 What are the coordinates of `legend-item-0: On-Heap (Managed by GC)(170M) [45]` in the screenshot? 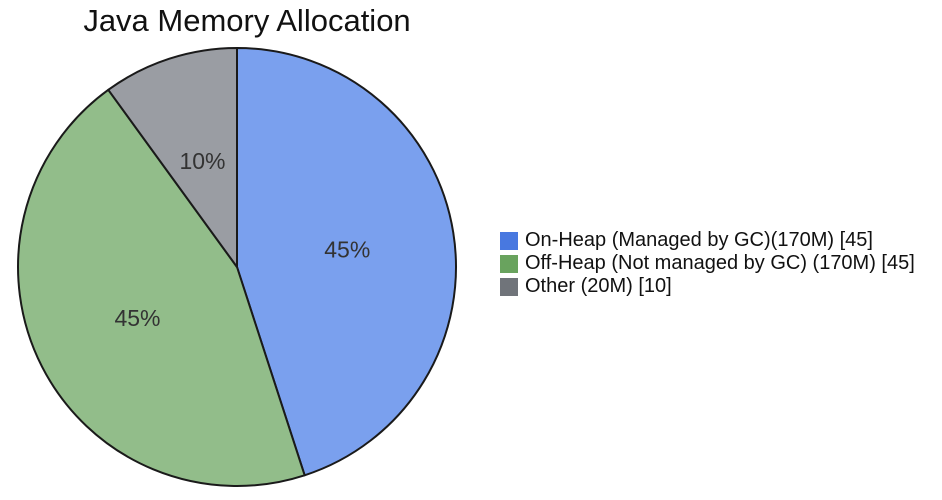 It's located at (707, 240).